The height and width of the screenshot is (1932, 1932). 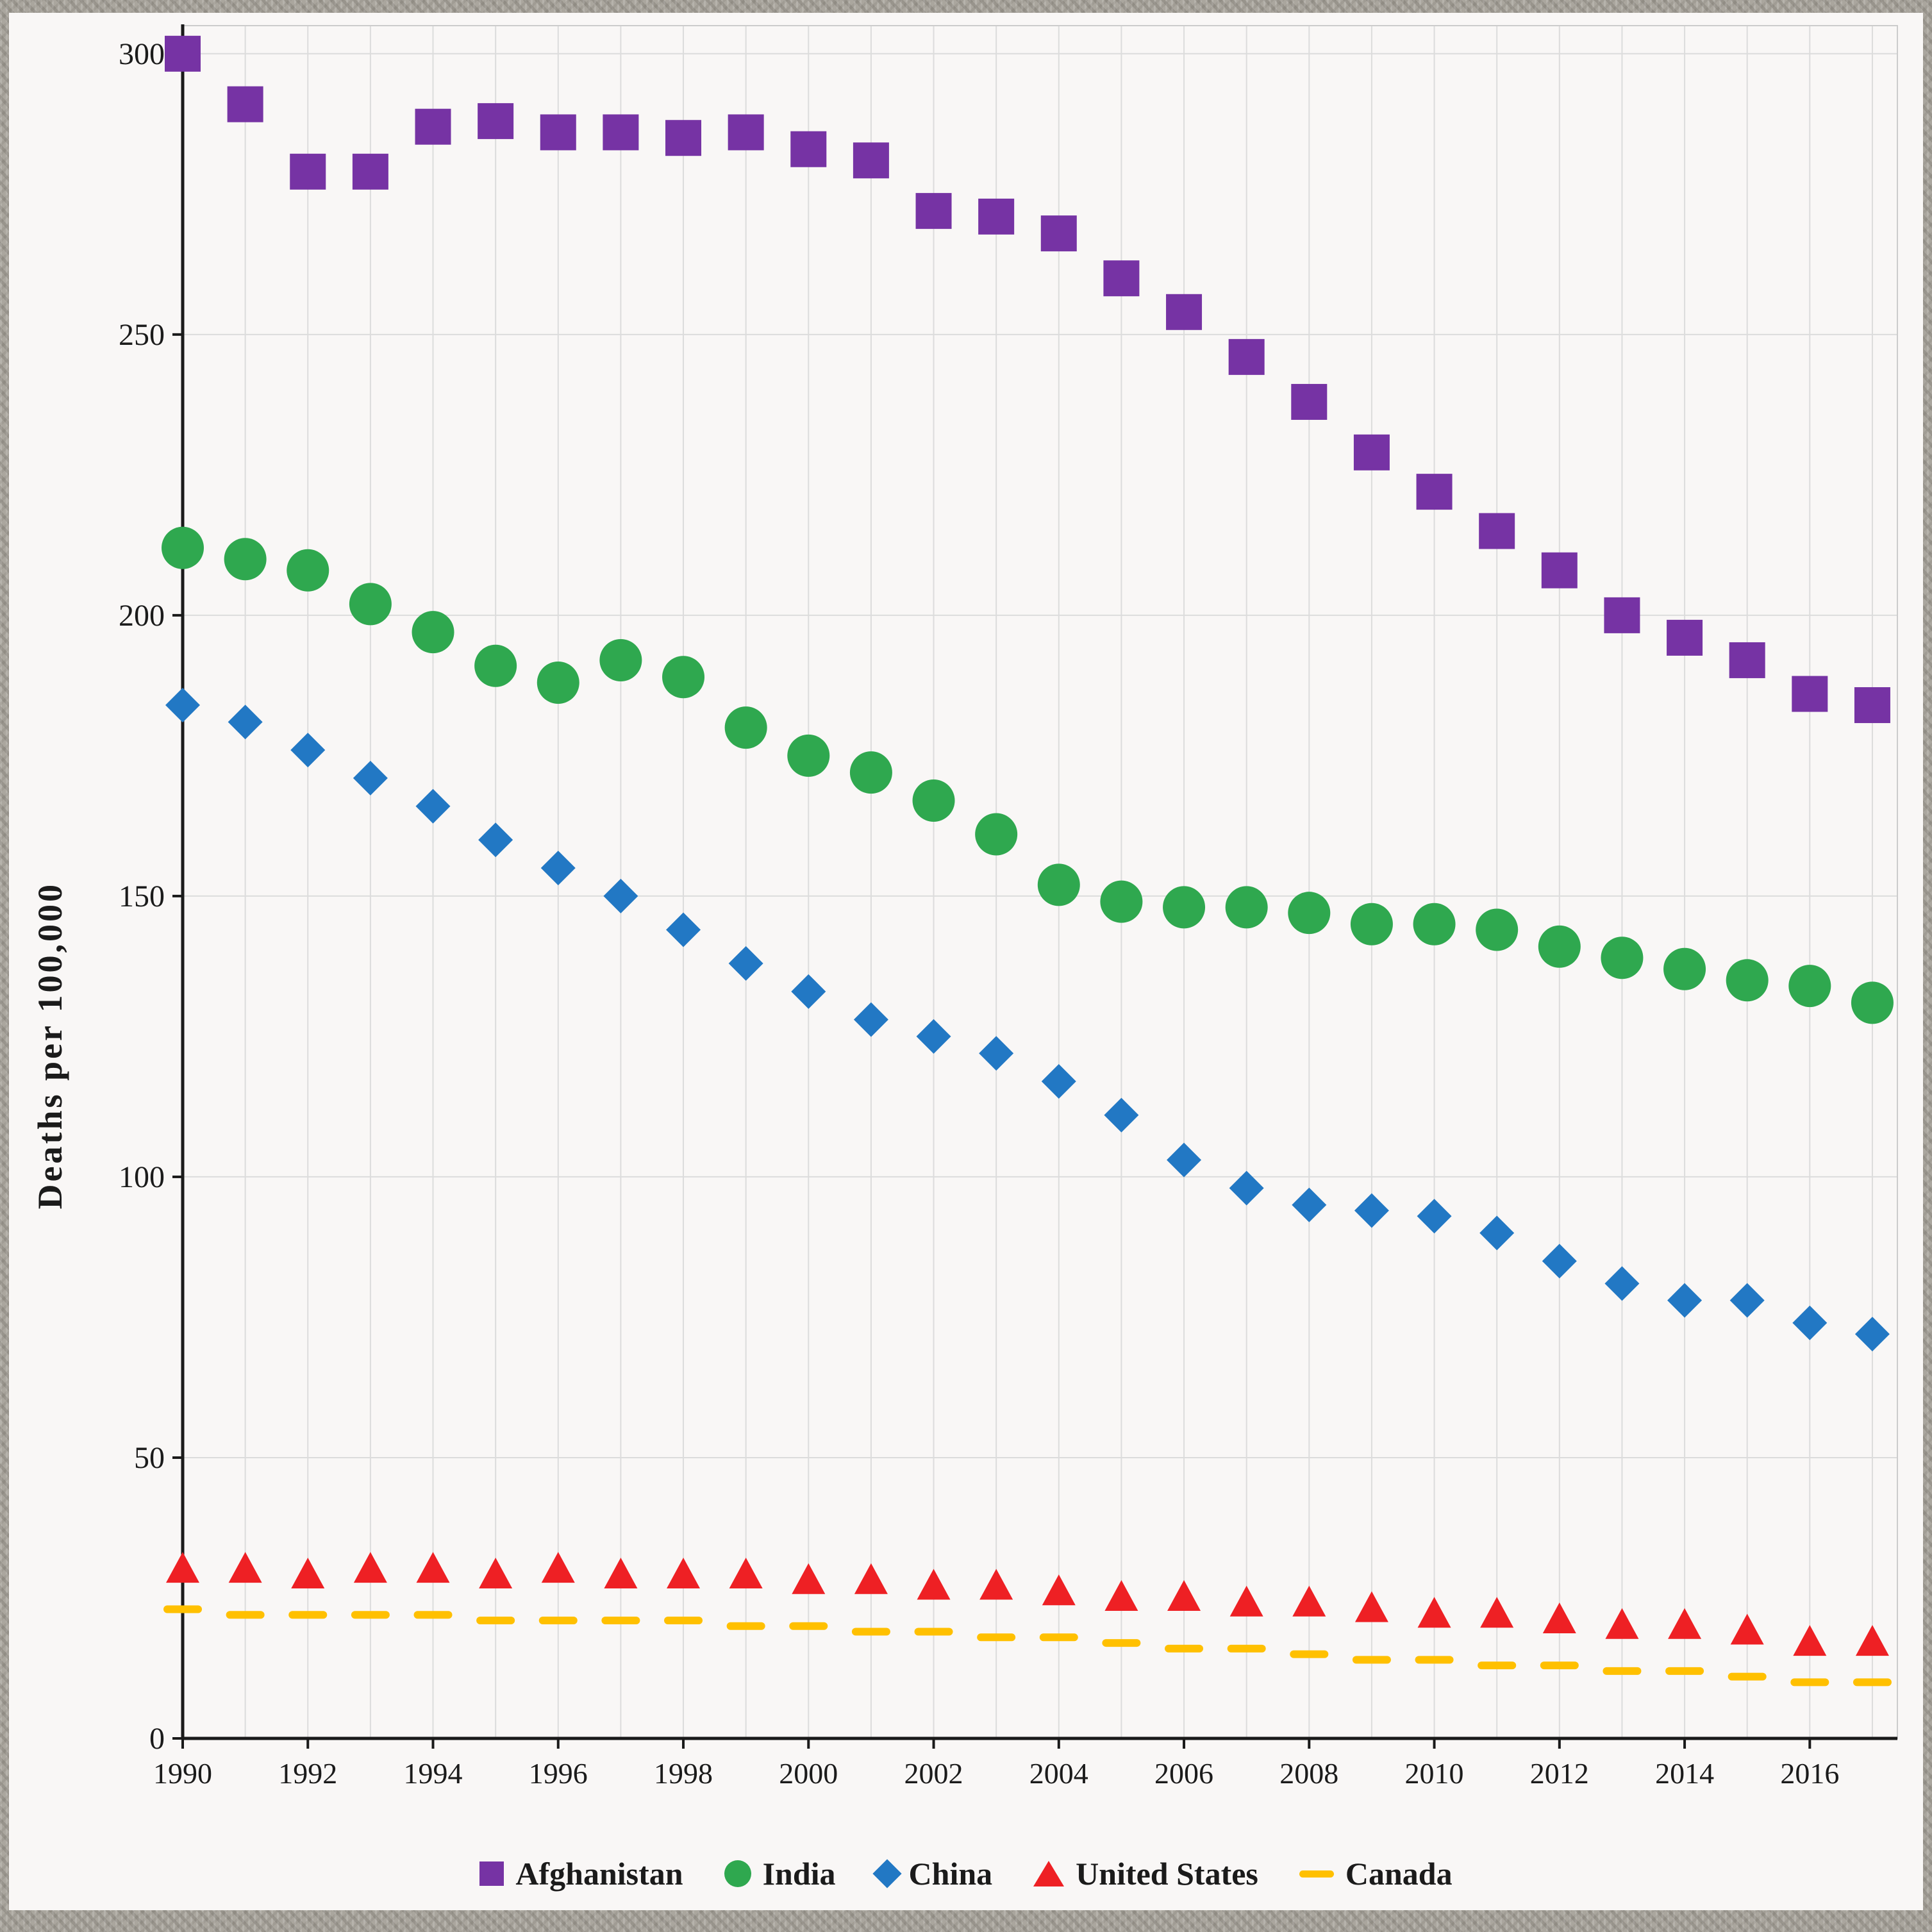 I want to click on legend-label: Afghanistan, so click(x=599, y=1874).